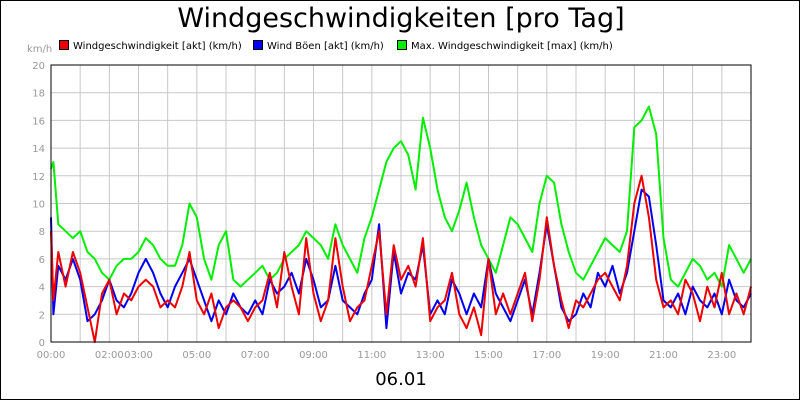 The image size is (800, 401). I want to click on legend-swatch-green, so click(402, 45).